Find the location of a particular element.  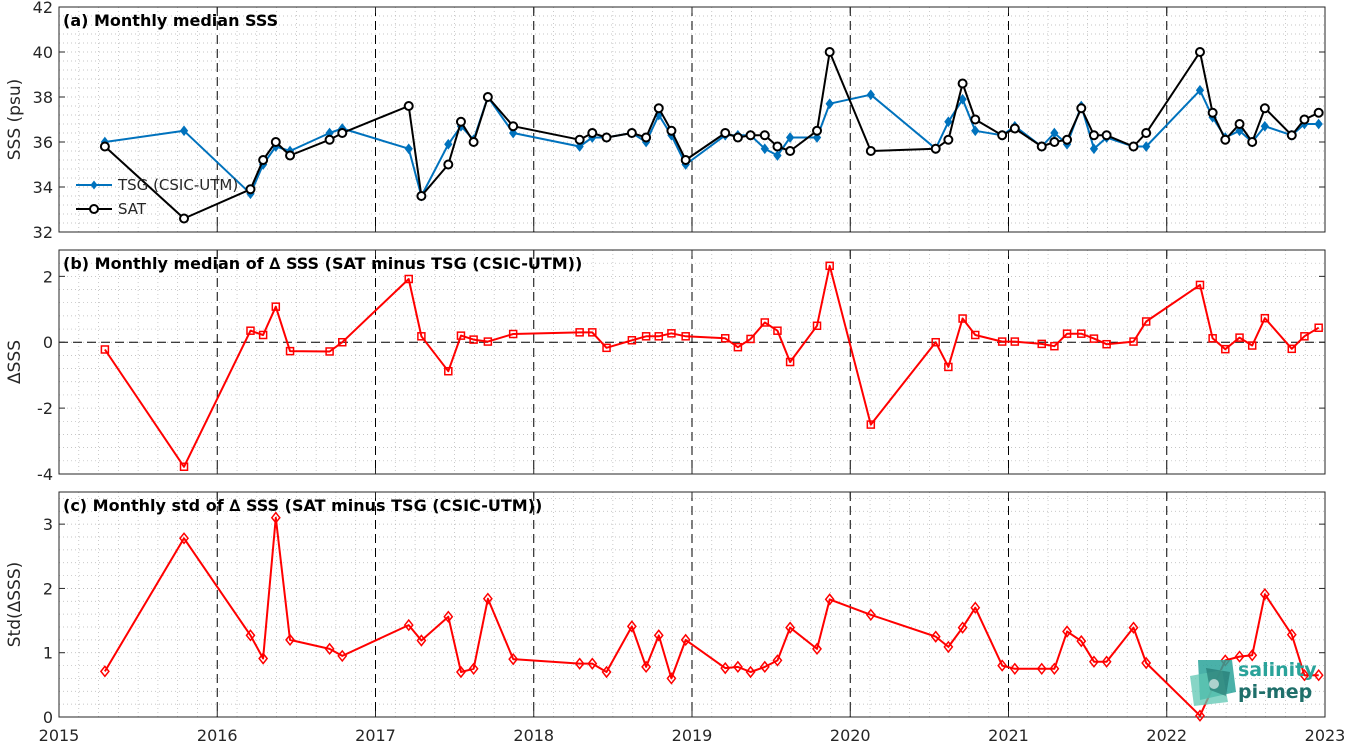

y-tick-label: 38 is located at coordinates (43, 97).